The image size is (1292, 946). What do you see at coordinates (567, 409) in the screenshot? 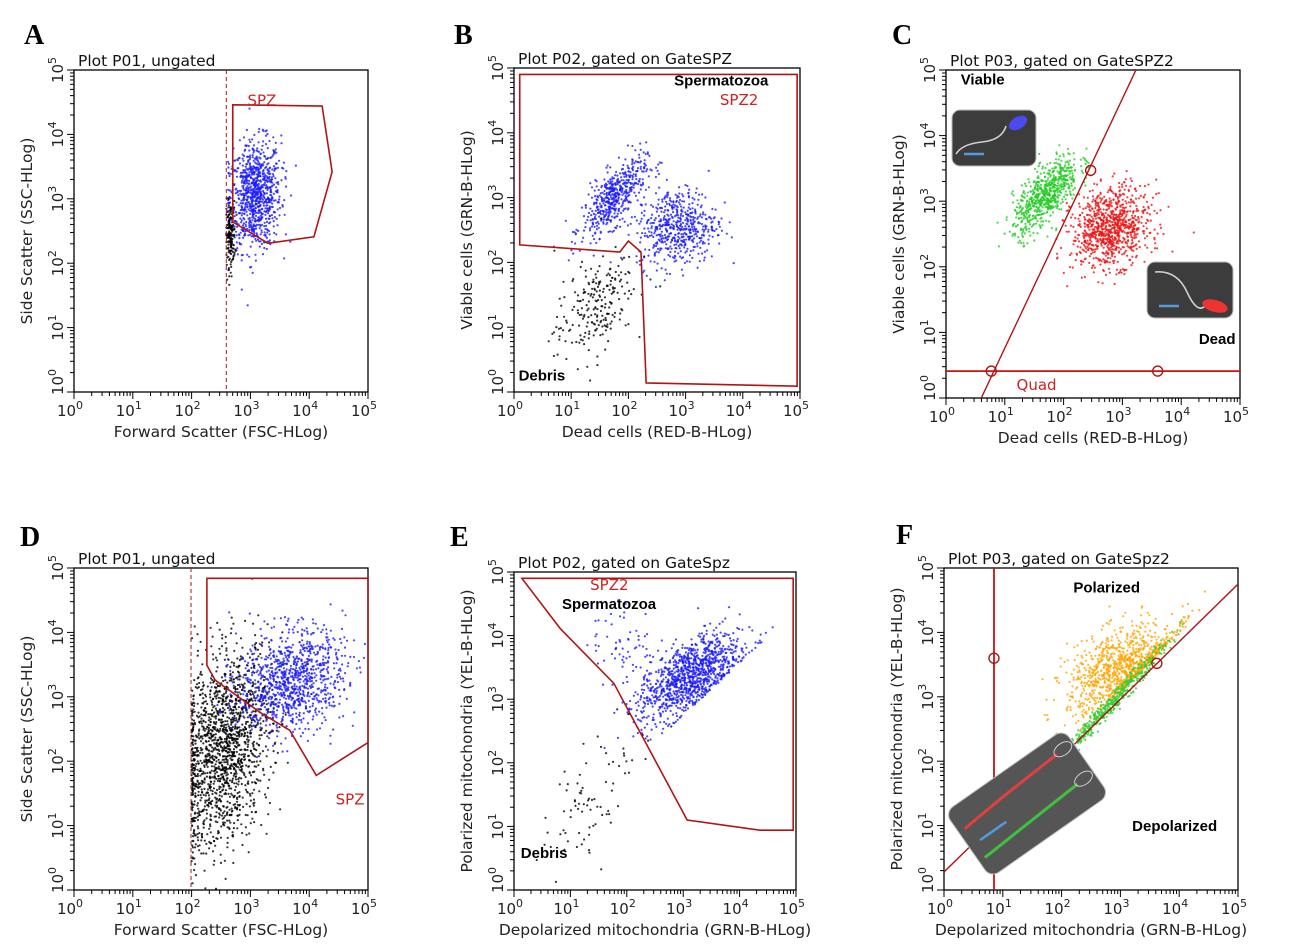
I see `x-tick-label: 10¹` at bounding box center [567, 409].